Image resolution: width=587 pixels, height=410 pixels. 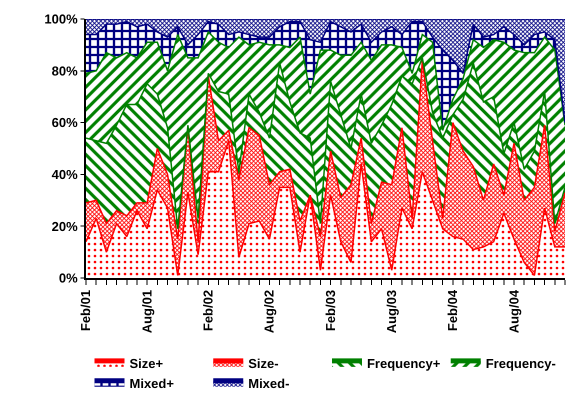 What do you see at coordinates (330, 311) in the screenshot?
I see `x-tick-label: Feb/03` at bounding box center [330, 311].